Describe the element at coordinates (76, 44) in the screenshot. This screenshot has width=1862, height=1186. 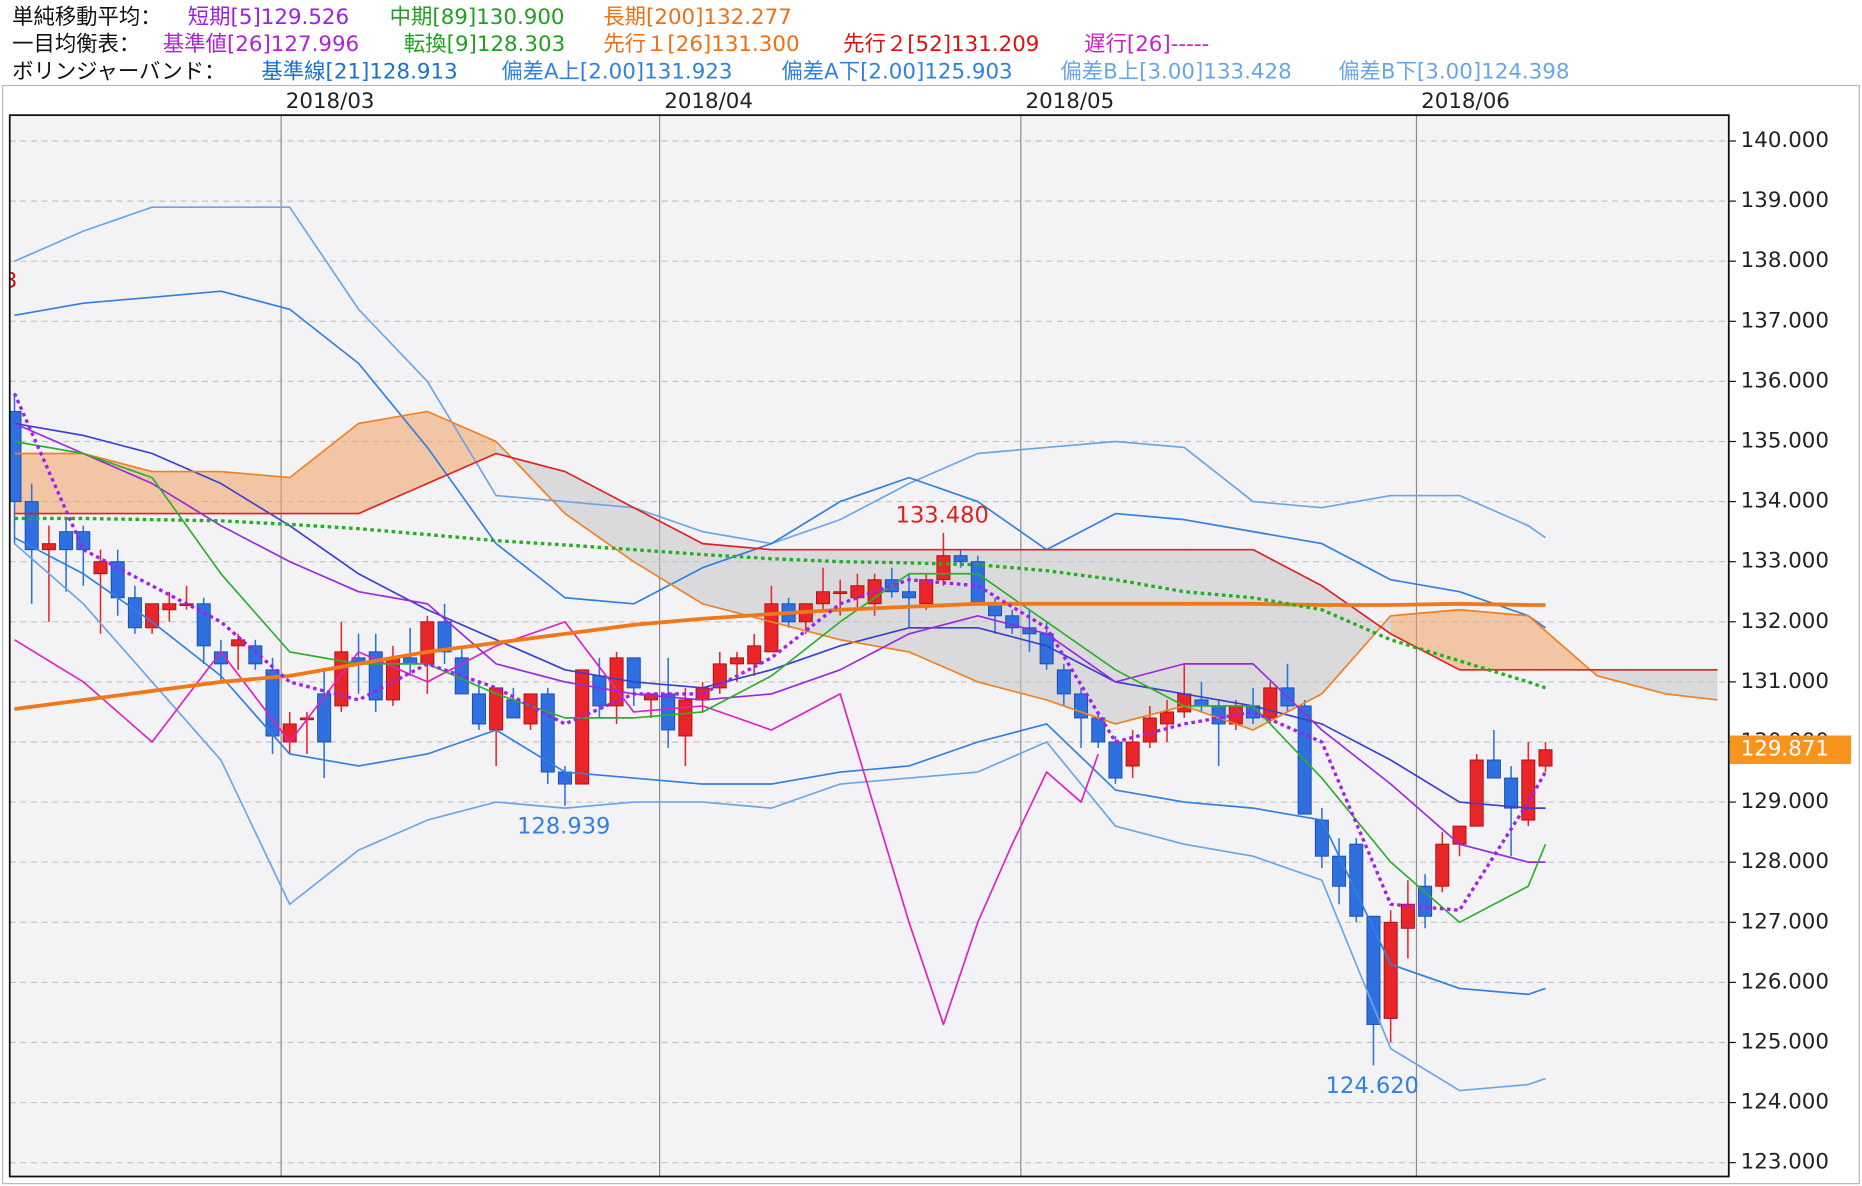
I see `legend-row-label: 一目均衡表：` at that location.